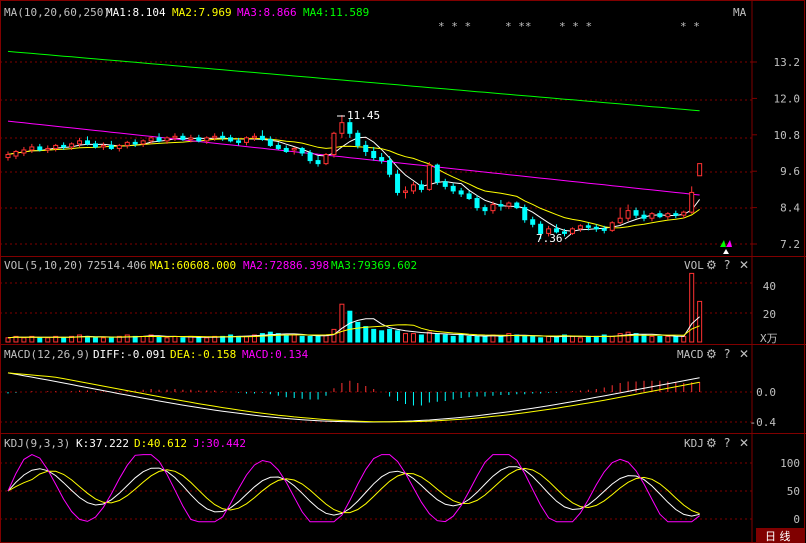 This screenshot has height=543, width=806. I want to click on volume-bars, so click(354, 307).